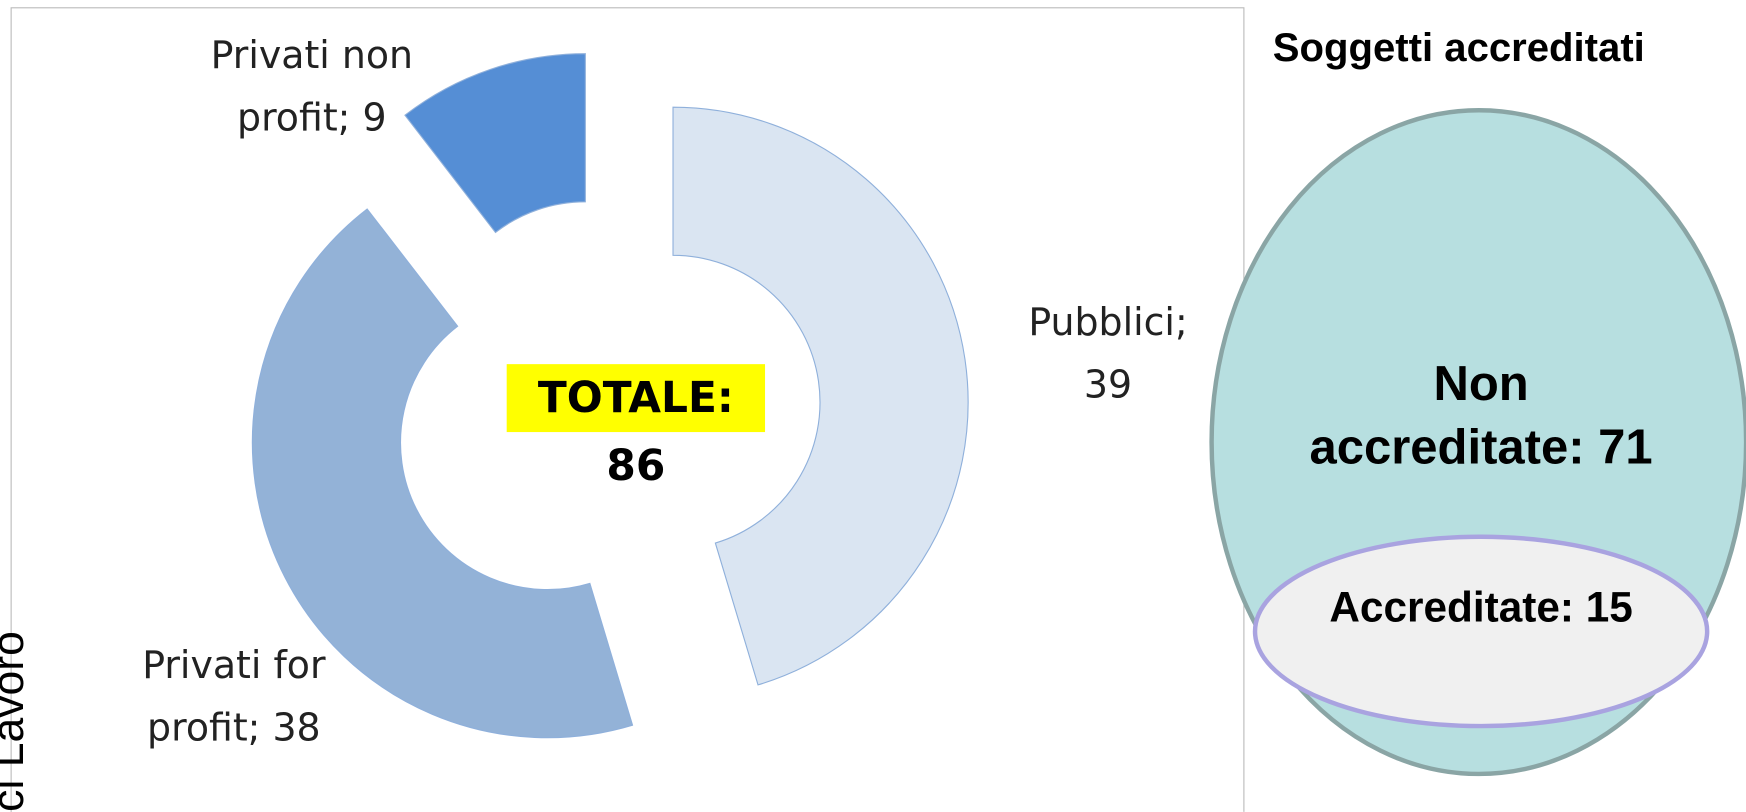 The height and width of the screenshot is (812, 1746). I want to click on inner-set, so click(1481, 631).